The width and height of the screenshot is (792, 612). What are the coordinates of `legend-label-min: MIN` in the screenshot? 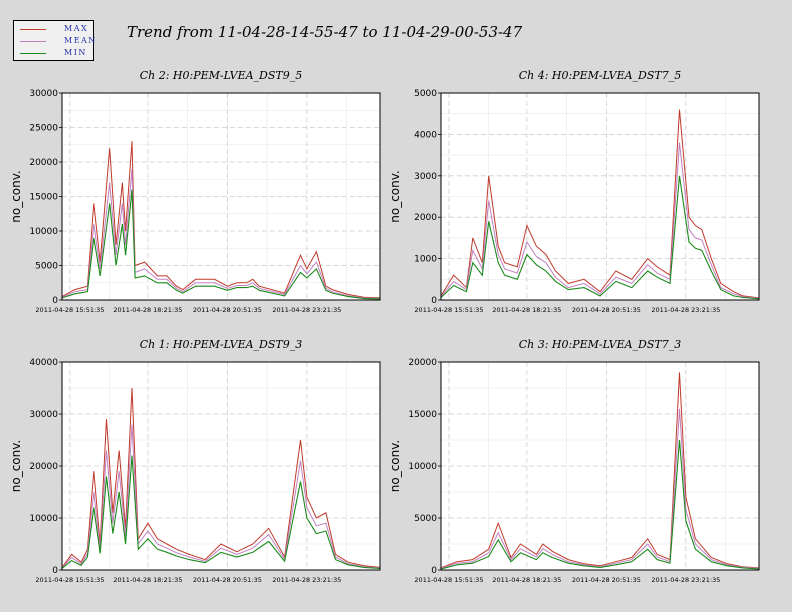 It's located at (75, 52).